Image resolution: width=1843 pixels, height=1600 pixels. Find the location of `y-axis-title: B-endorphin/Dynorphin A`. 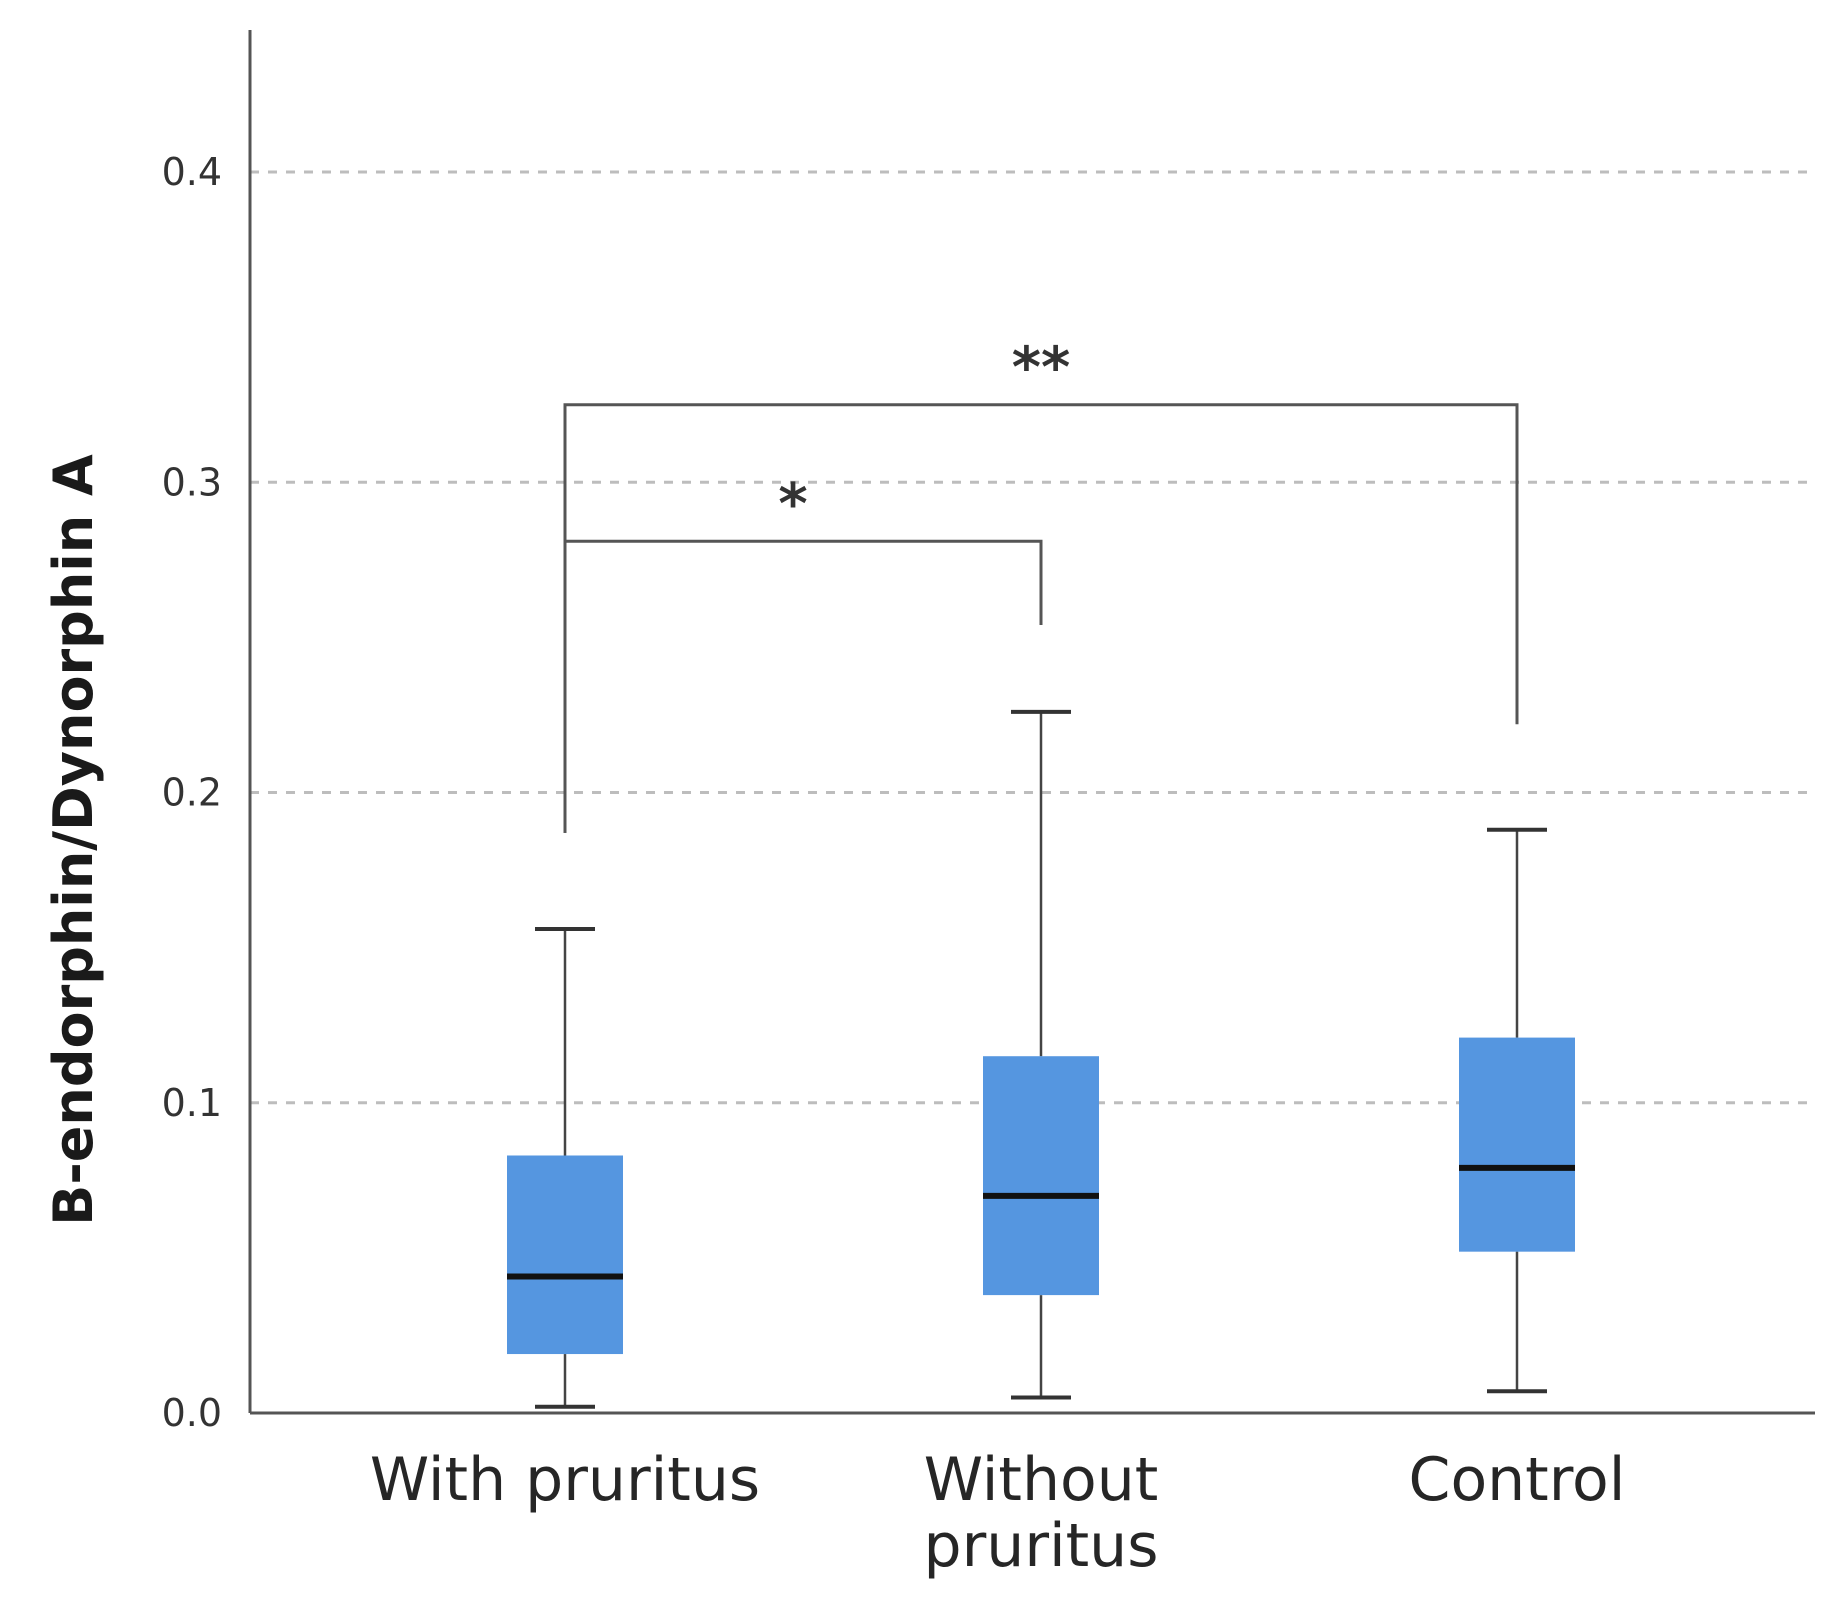

y-axis-title: B-endorphin/Dynorphin A is located at coordinates (73, 840).